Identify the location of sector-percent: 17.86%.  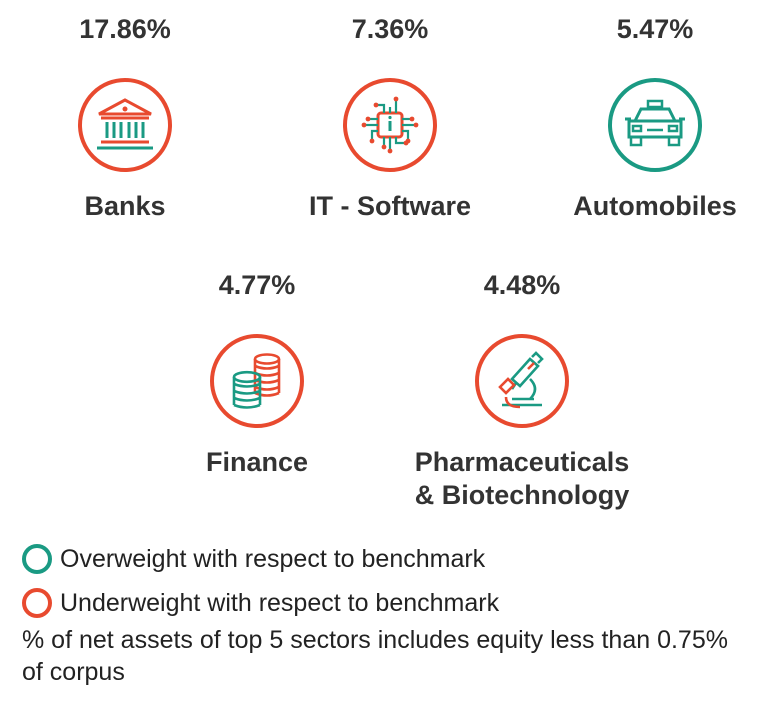
(125, 29).